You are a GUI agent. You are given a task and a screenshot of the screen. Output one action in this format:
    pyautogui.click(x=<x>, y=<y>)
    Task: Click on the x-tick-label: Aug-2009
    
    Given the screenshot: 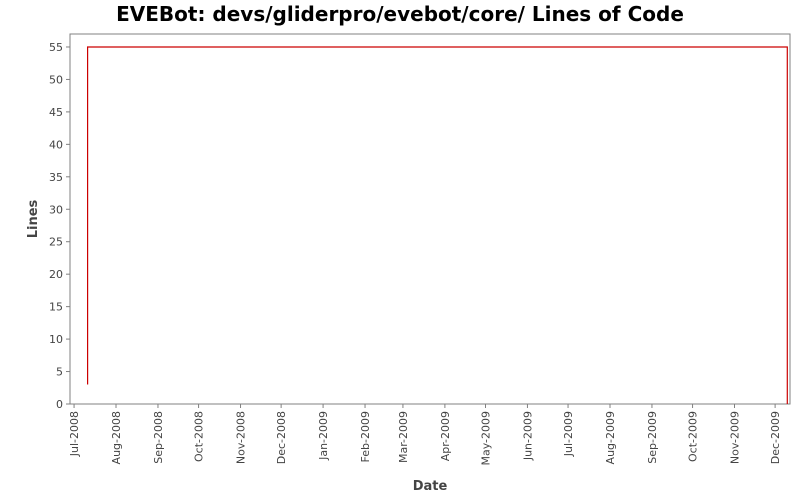 What is the action you would take?
    pyautogui.click(x=610, y=437)
    